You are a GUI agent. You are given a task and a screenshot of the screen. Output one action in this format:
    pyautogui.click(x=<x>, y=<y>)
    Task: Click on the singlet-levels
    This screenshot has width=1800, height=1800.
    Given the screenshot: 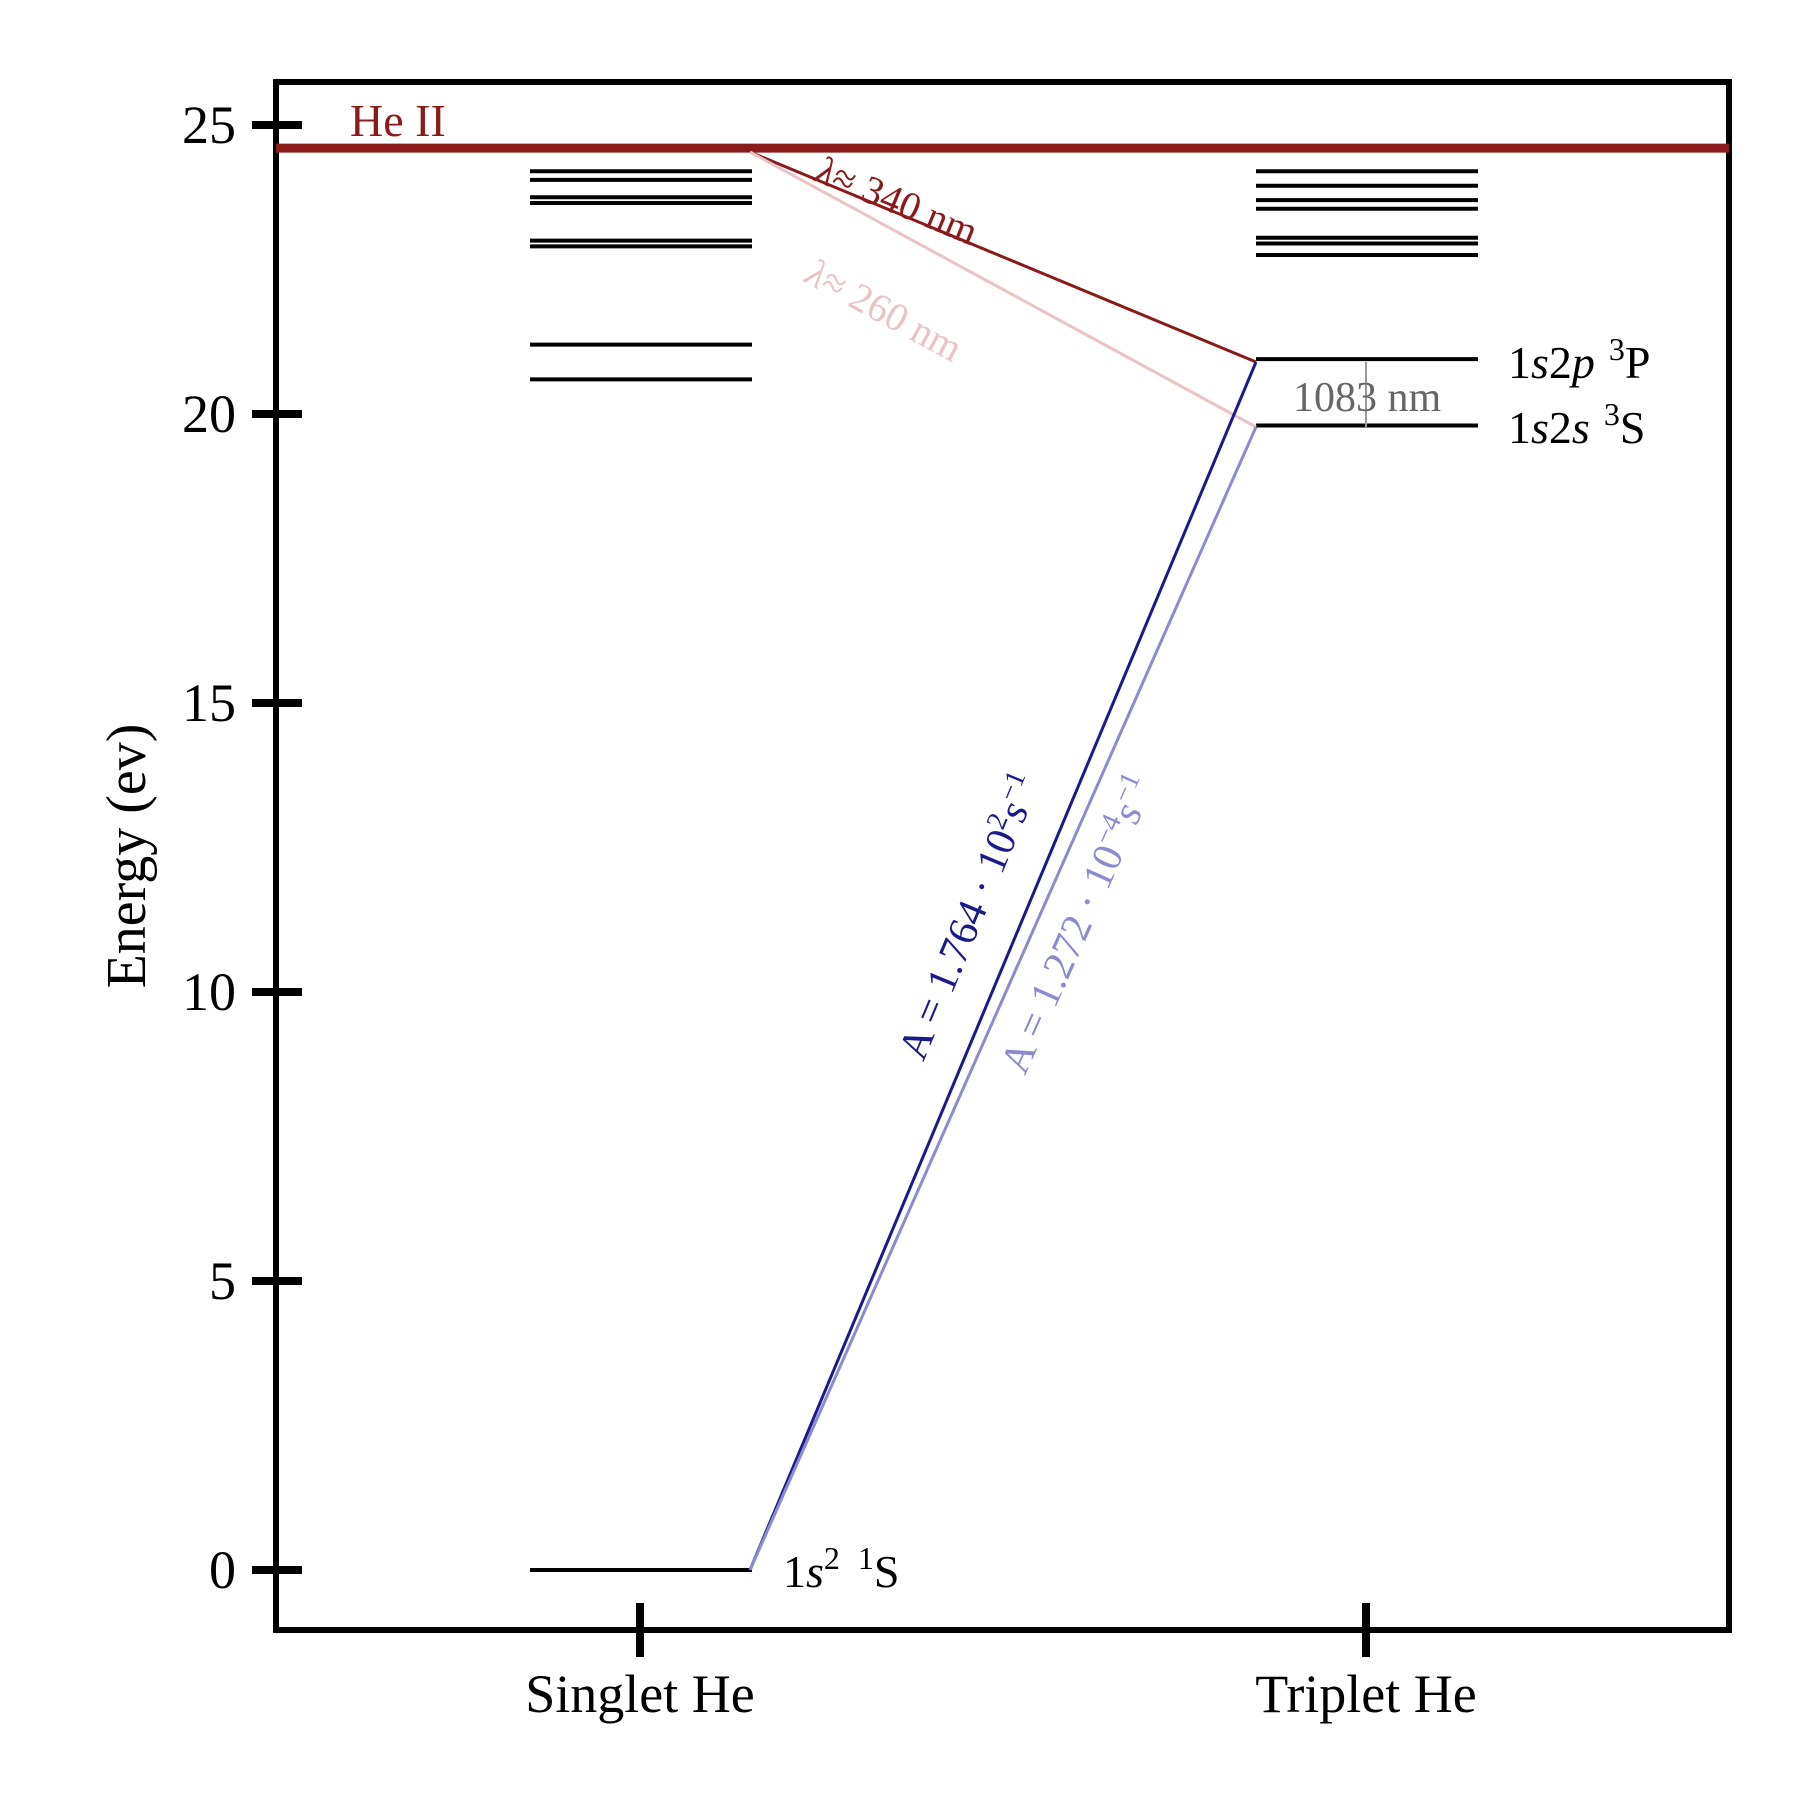 What is the action you would take?
    pyautogui.click(x=641, y=870)
    